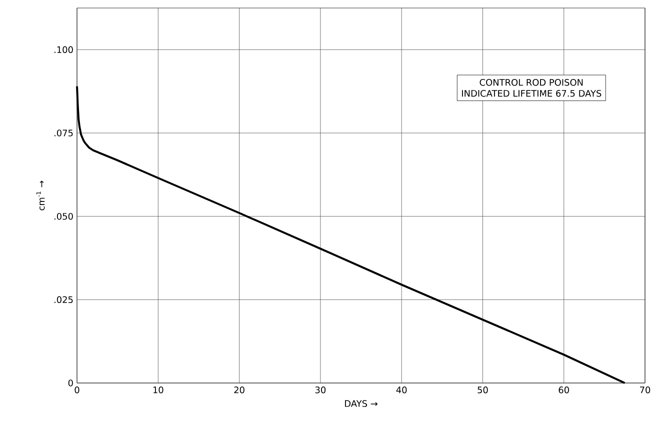 This screenshot has width=661, height=432. I want to click on x-tick-label: 50, so click(483, 390).